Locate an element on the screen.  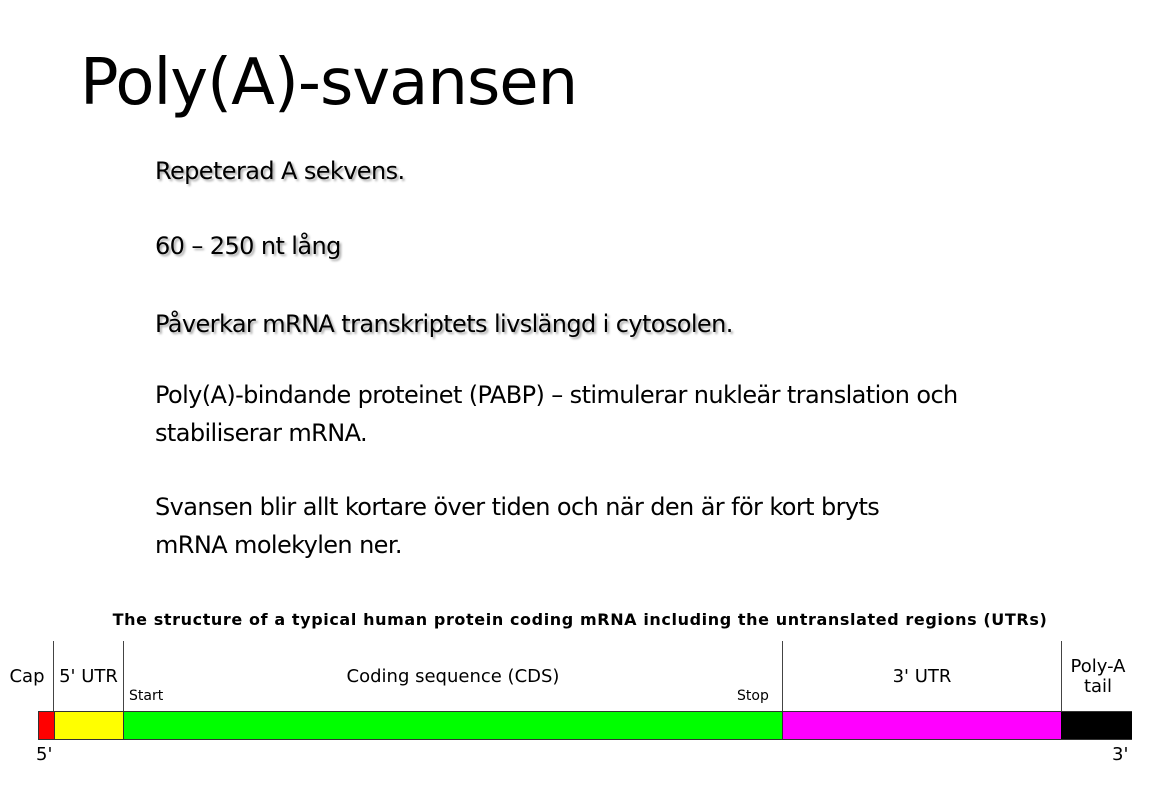
stop-label: Stop is located at coordinates (753, 696).